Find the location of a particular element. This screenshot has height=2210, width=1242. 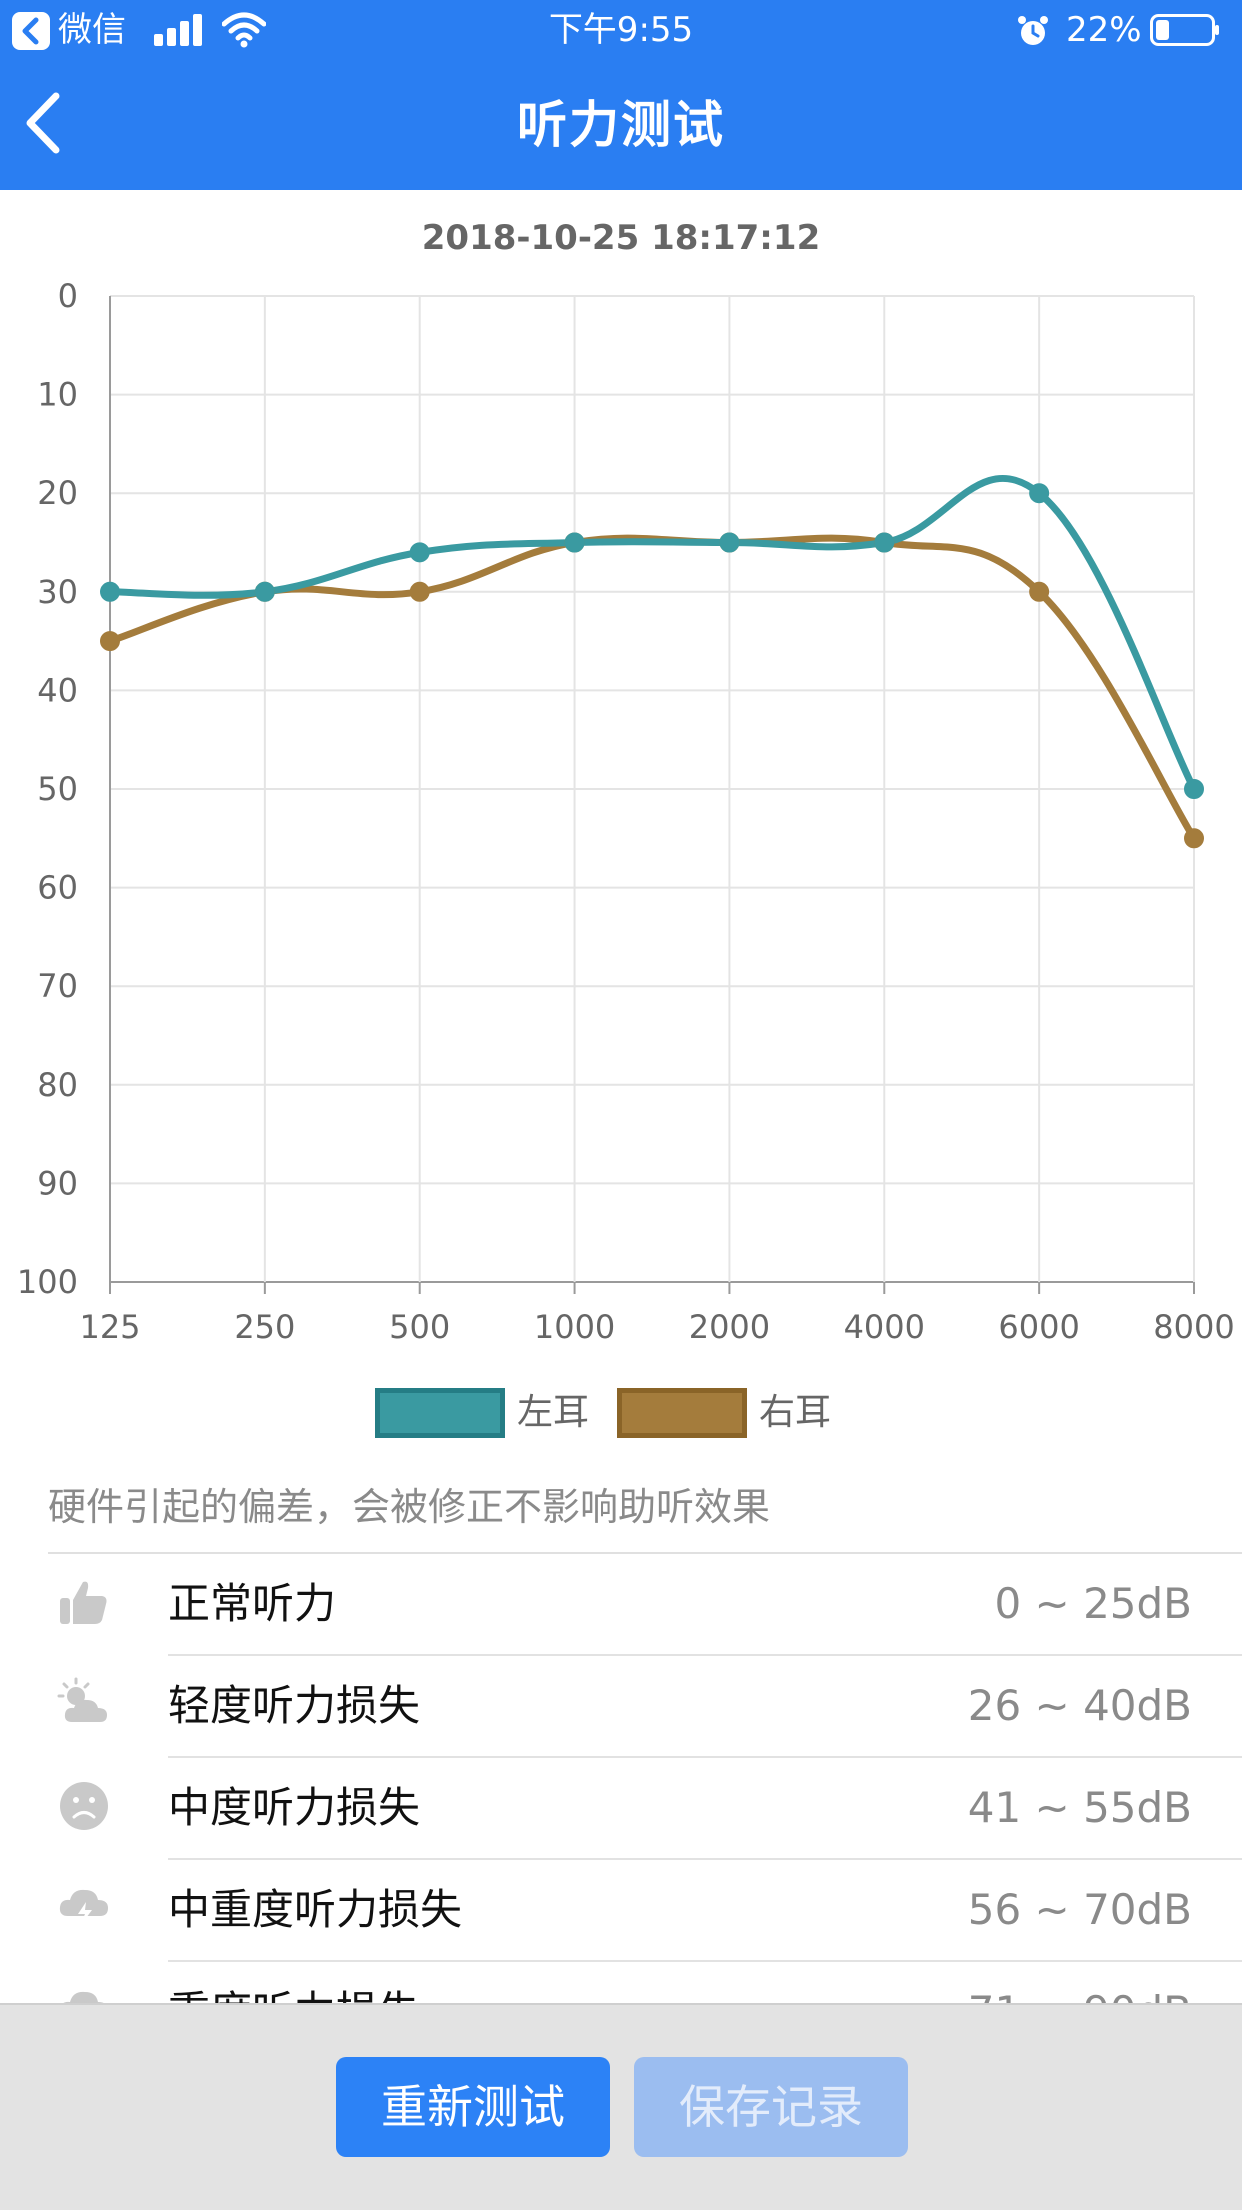

level-range: 41 ~ 55dB is located at coordinates (1079, 1807).